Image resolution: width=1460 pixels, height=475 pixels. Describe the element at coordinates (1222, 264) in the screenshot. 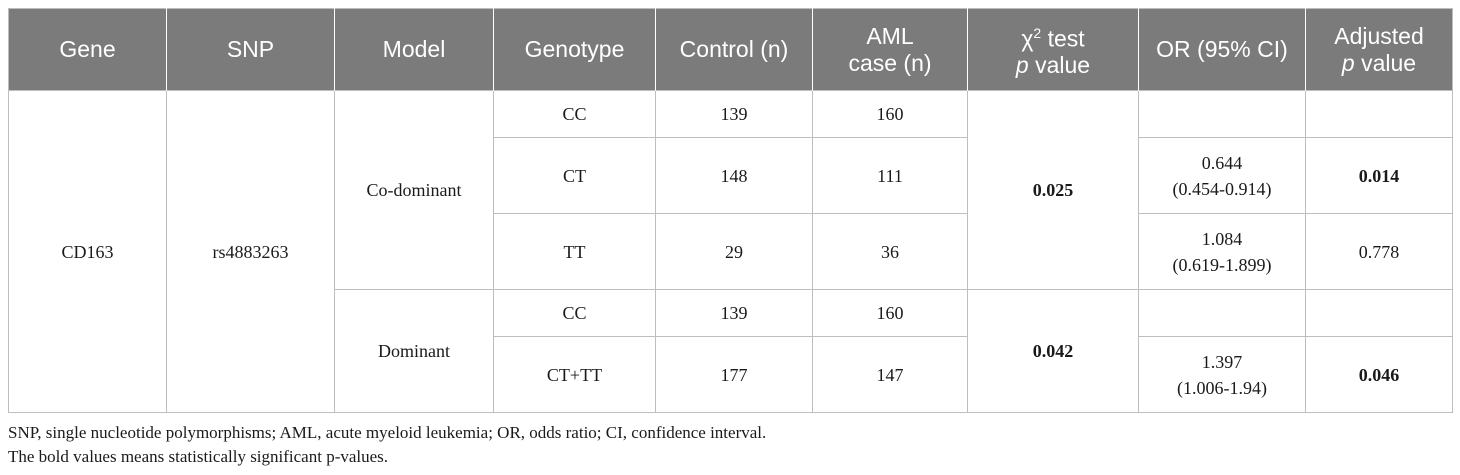

I see `or-ci: (0.619-1.899)` at that location.